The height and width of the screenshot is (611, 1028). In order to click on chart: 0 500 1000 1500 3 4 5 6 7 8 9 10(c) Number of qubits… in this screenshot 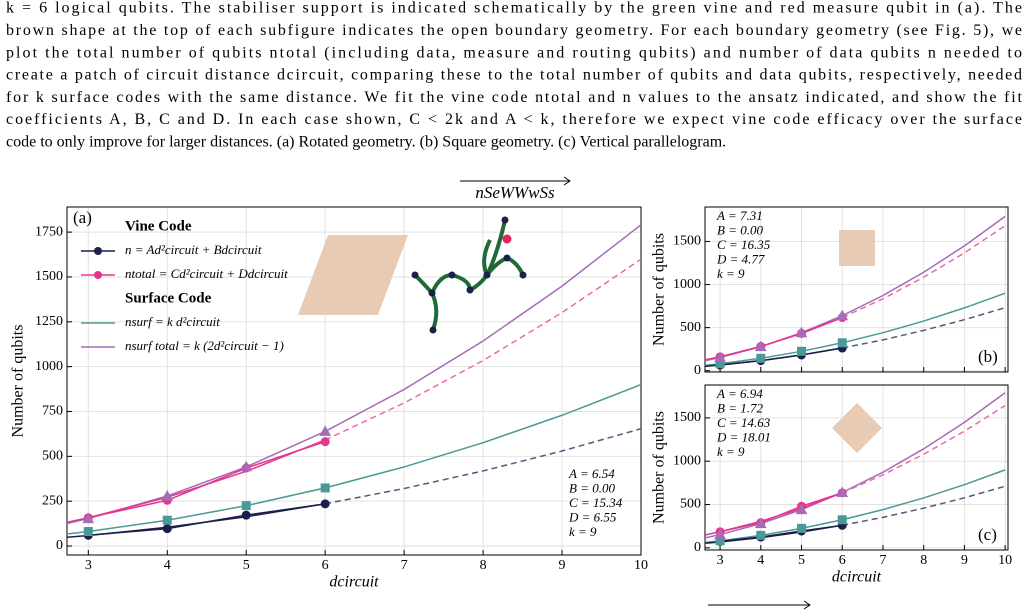, I will do `click(831, 485)`.